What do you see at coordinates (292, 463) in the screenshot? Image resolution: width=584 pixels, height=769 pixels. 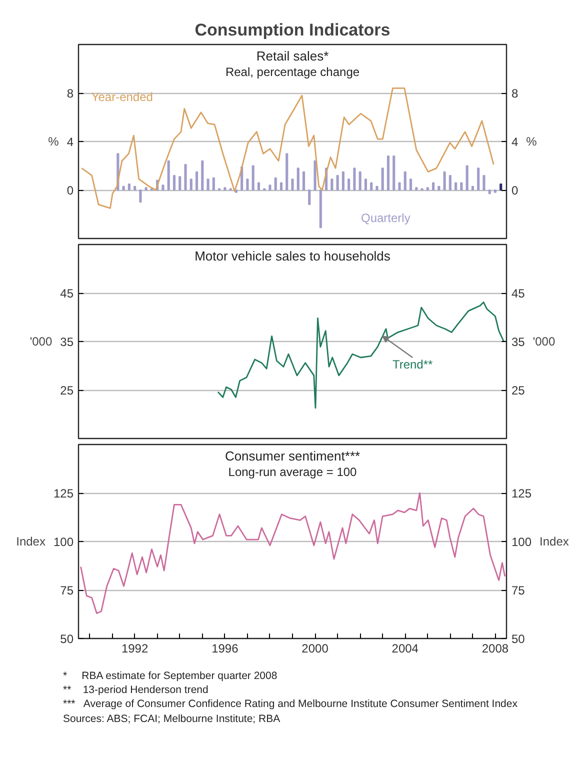 I see `text: Consumer sentiment*** Long-run average = 100` at bounding box center [292, 463].